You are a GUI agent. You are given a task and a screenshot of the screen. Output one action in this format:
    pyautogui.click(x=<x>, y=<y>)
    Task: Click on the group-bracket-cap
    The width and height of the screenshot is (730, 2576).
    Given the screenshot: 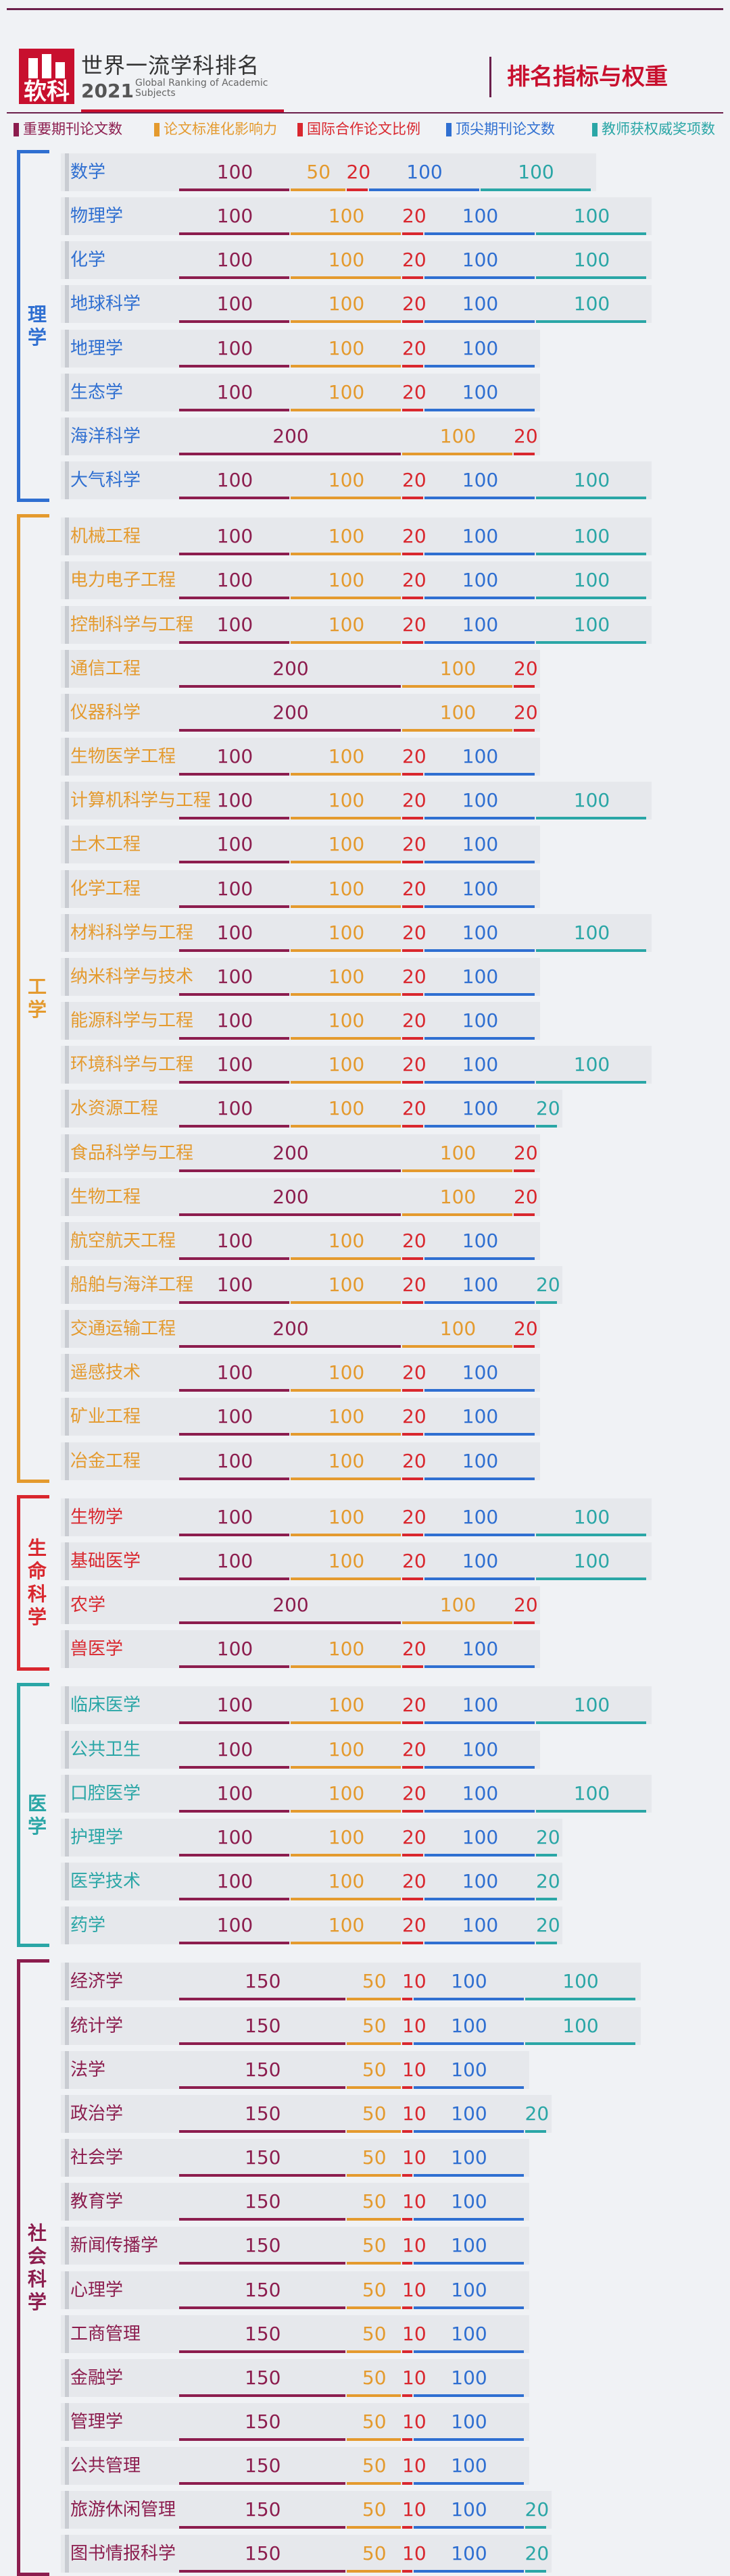 What is the action you would take?
    pyautogui.click(x=33, y=501)
    